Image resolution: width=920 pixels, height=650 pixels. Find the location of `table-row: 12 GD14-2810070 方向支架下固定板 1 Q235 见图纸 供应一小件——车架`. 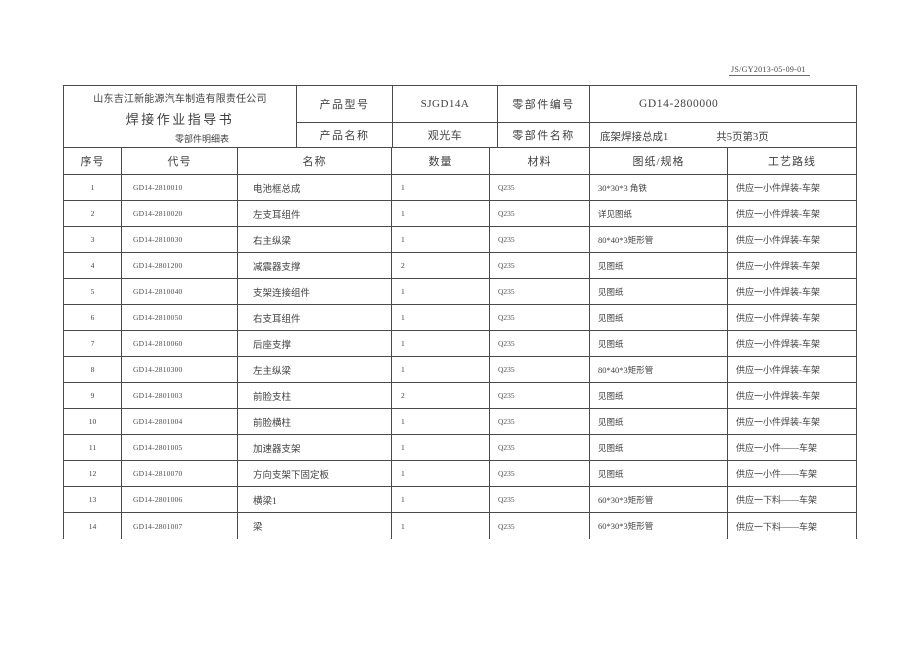

table-row: 12 GD14-2810070 方向支架下固定板 1 Q235 见图纸 供应一小件——车架 is located at coordinates (460, 474).